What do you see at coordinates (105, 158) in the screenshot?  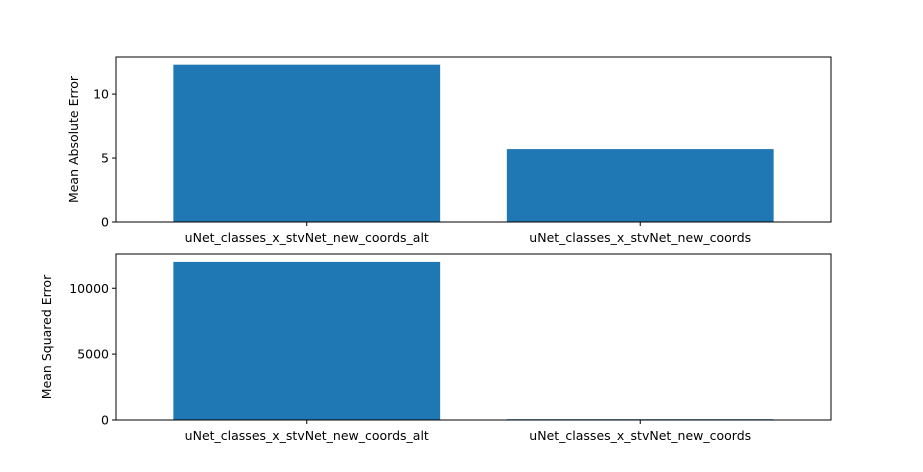 I see `mae-ytick-label-1: 5` at bounding box center [105, 158].